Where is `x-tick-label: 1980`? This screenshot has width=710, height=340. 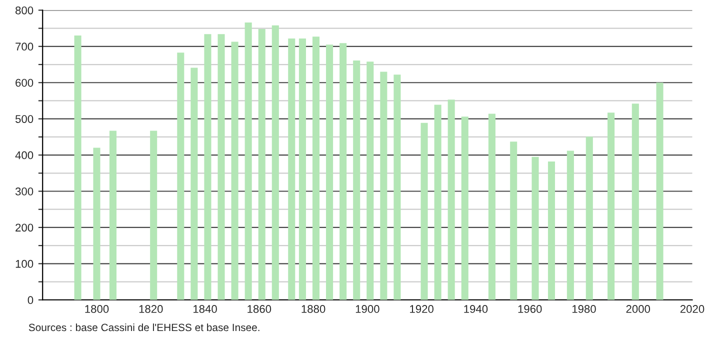 x-tick-label: 1980 is located at coordinates (584, 309).